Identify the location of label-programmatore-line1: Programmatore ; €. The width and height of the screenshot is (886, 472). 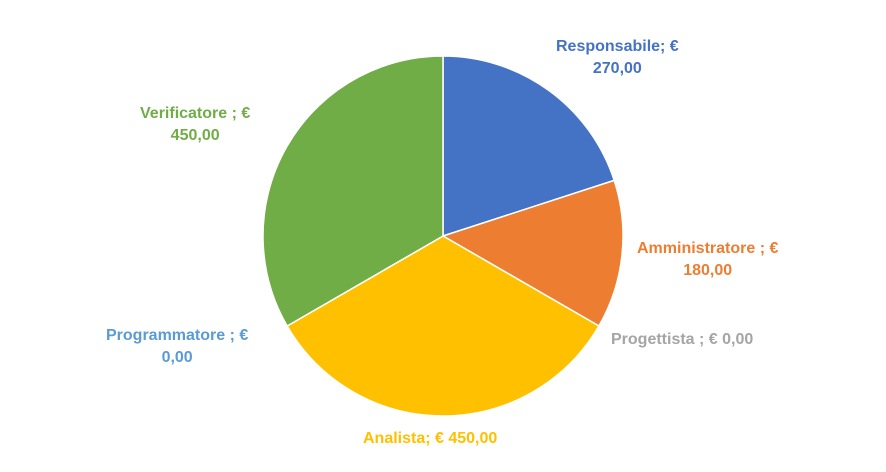
(177, 335).